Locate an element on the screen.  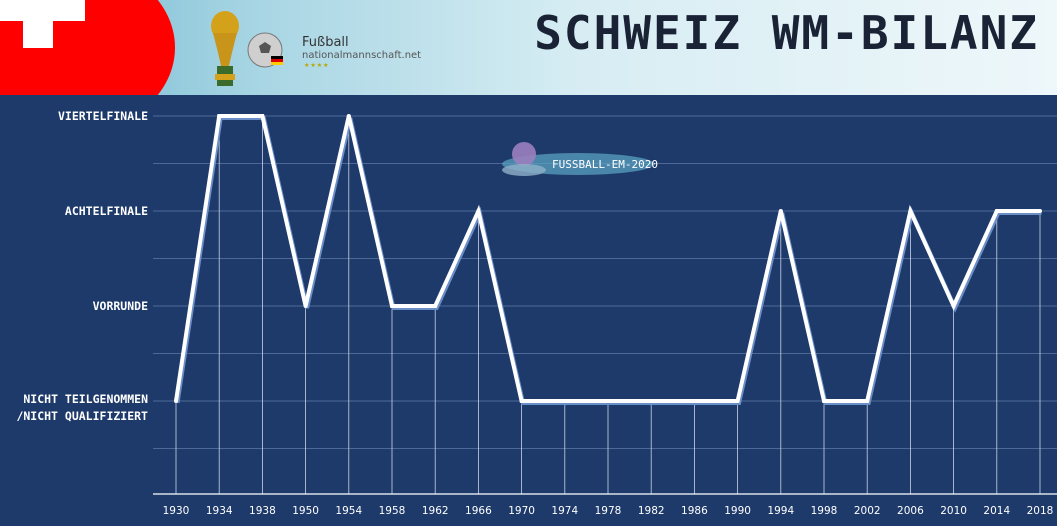
y-tick-label: VORRUNDE is located at coordinates (120, 306).